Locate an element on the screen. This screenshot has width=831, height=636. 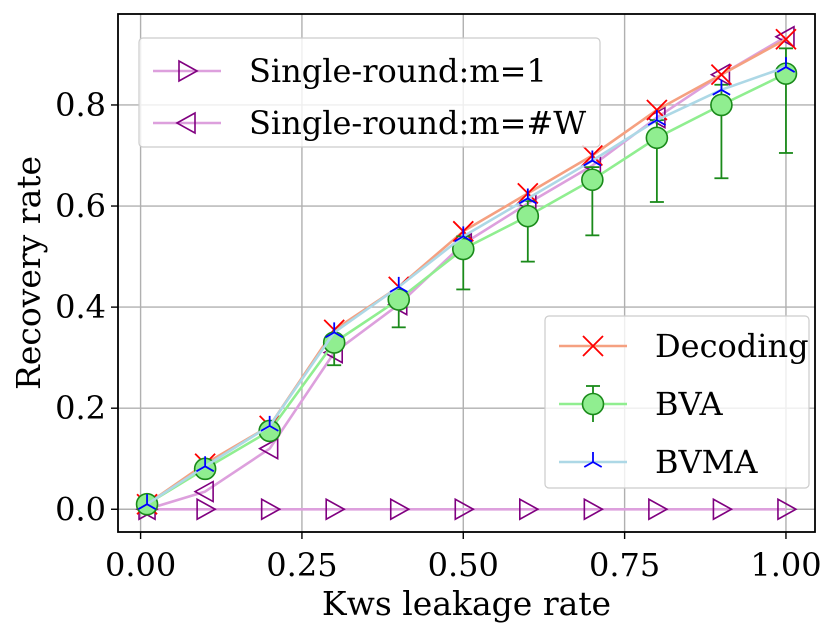
legend-entry-bva: BVA is located at coordinates (641, 404).